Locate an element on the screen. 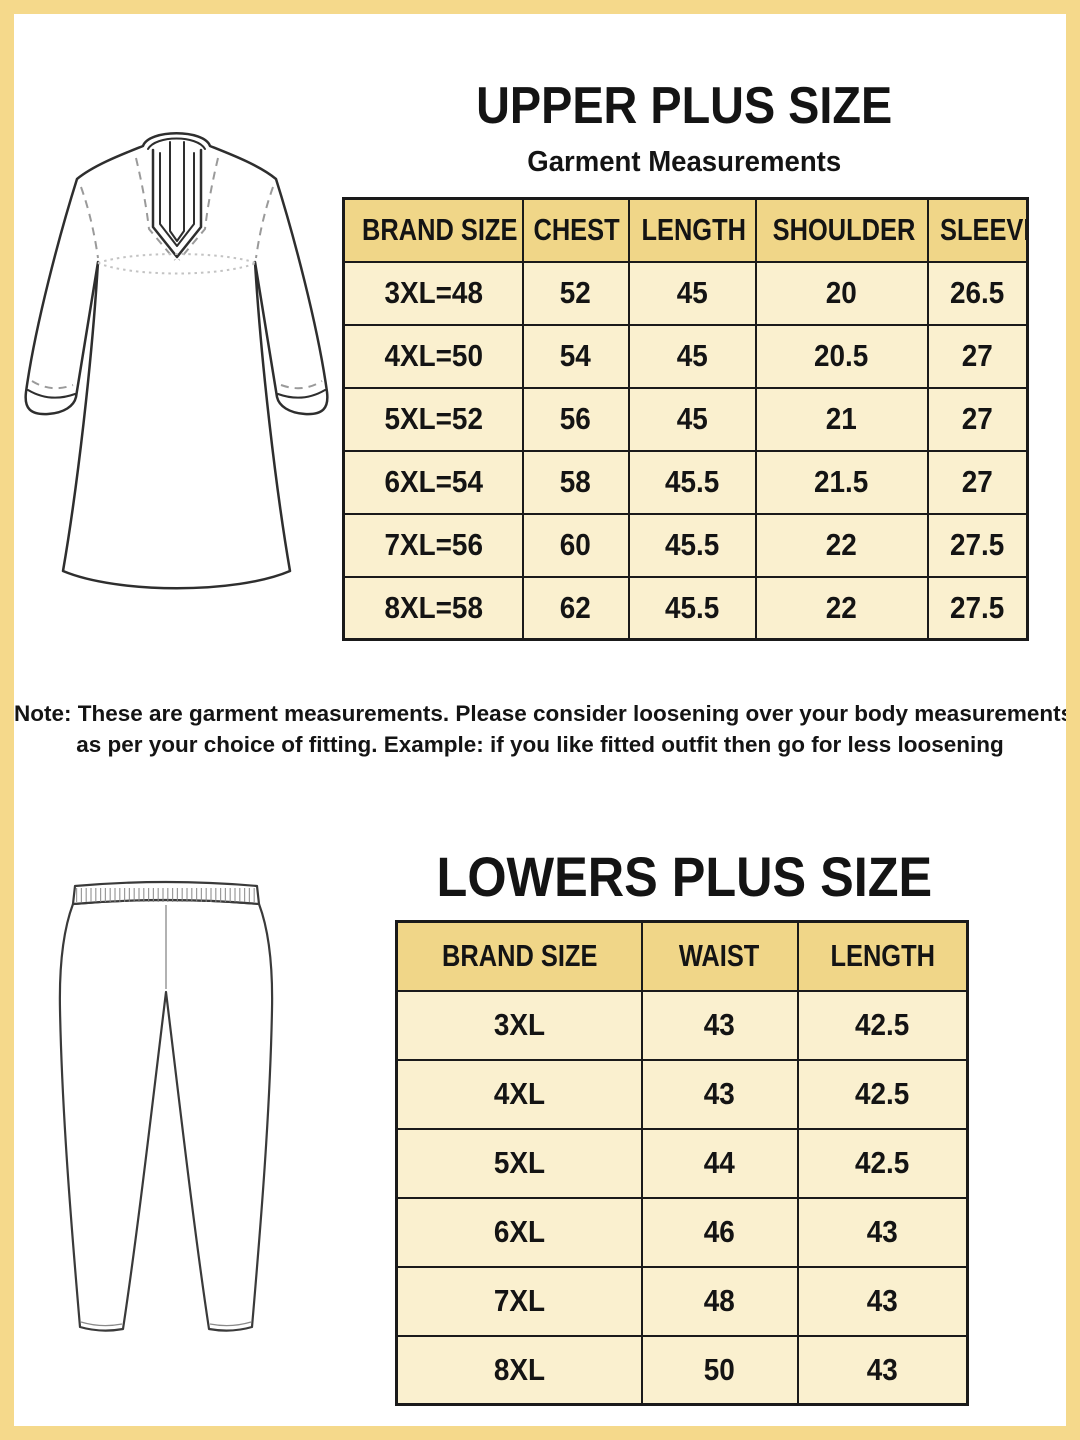  table-cell: 52 is located at coordinates (575, 293).